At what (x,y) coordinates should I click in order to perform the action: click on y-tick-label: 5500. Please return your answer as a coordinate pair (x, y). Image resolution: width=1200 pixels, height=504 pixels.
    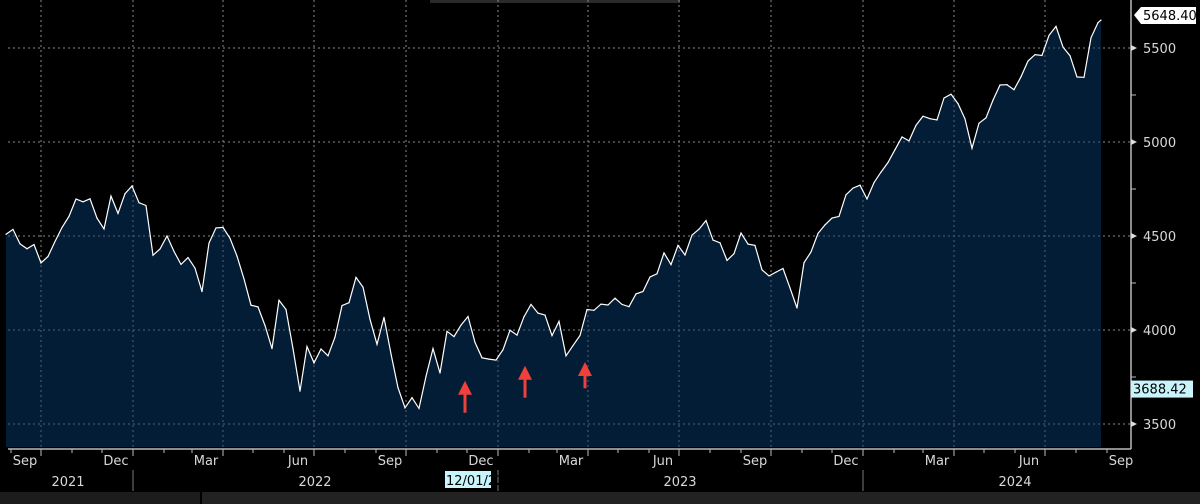
    Looking at the image, I should click on (1159, 49).